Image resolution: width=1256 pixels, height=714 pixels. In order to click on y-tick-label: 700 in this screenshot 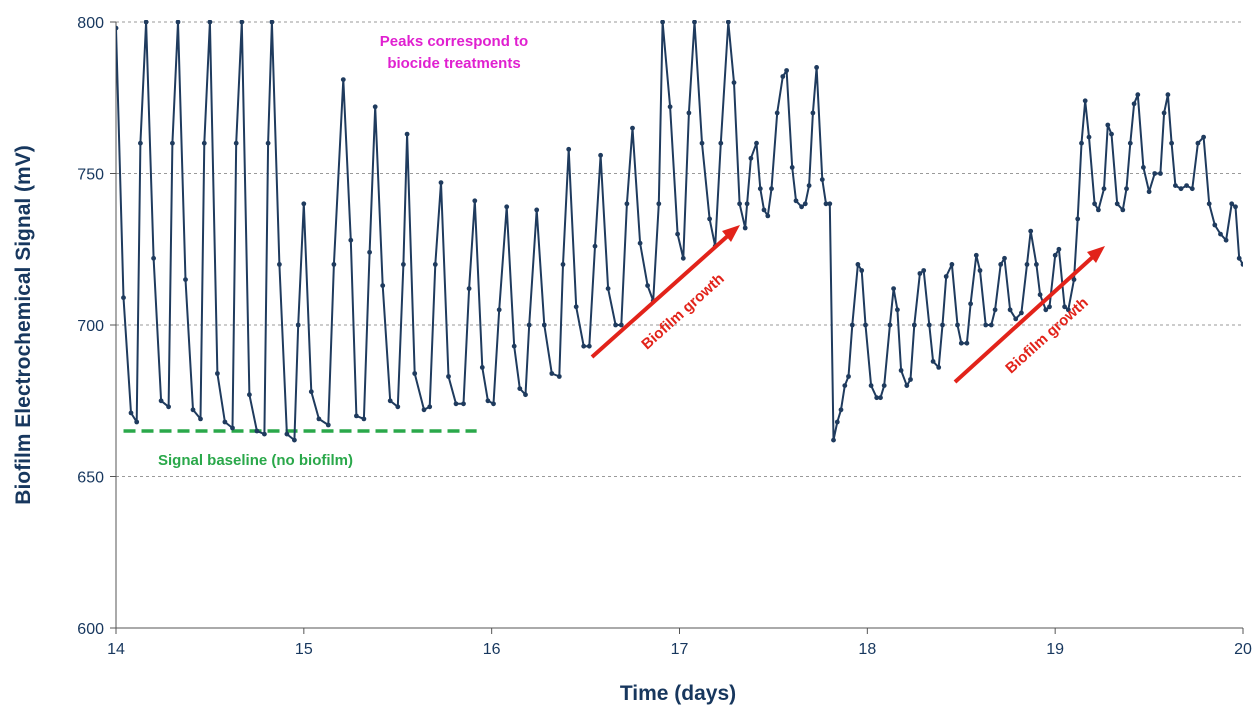, I will do `click(90, 326)`.